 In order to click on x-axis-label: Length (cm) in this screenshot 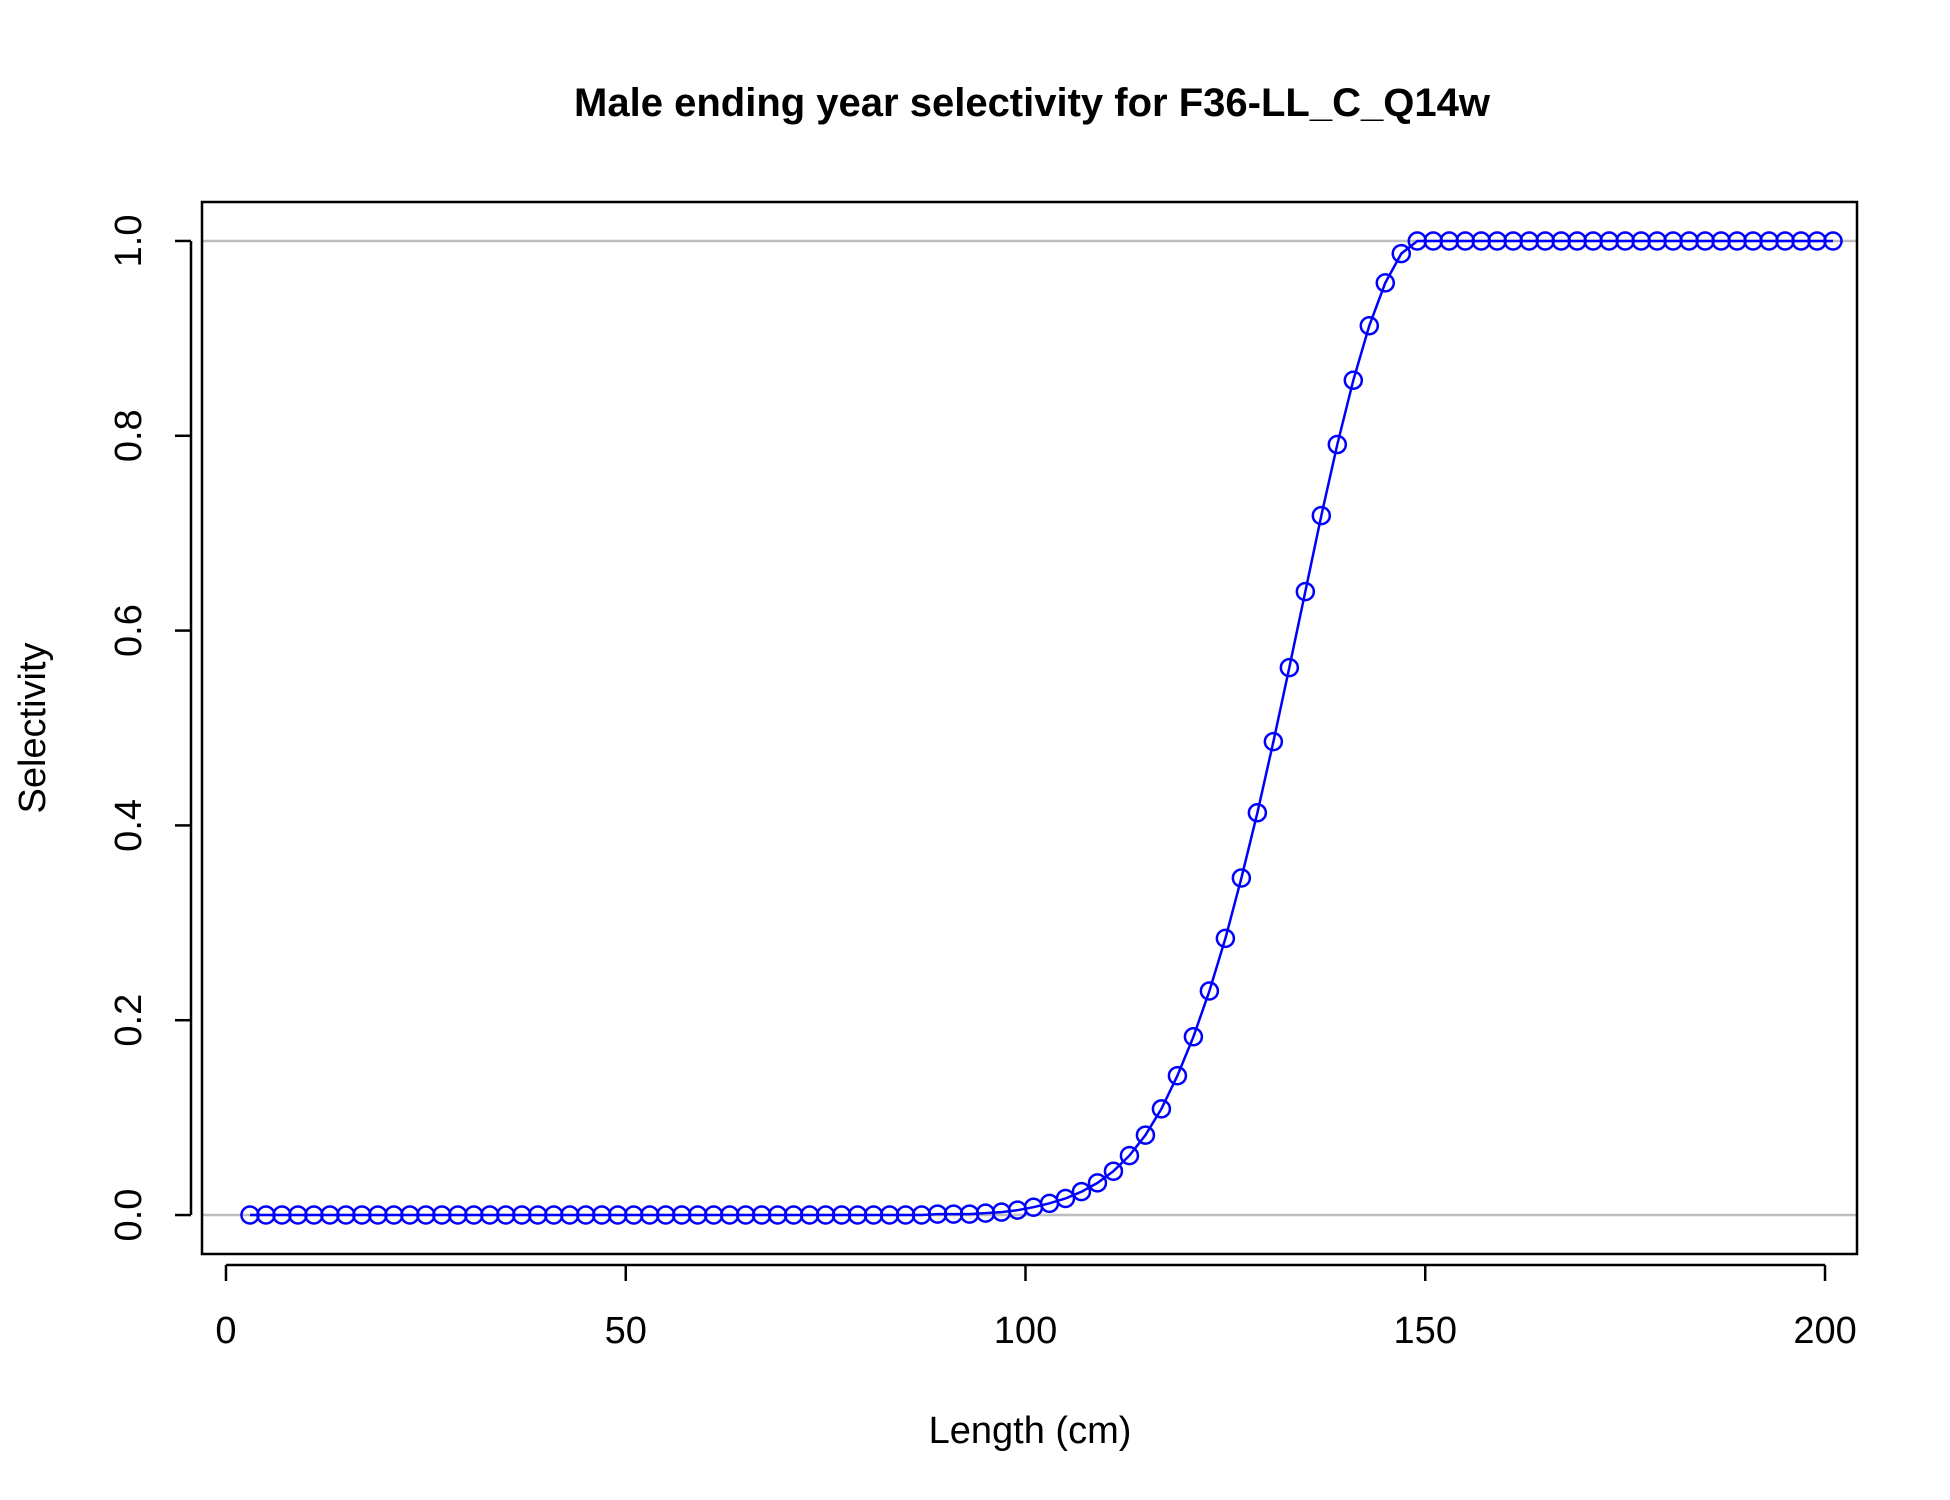, I will do `click(1030, 1431)`.